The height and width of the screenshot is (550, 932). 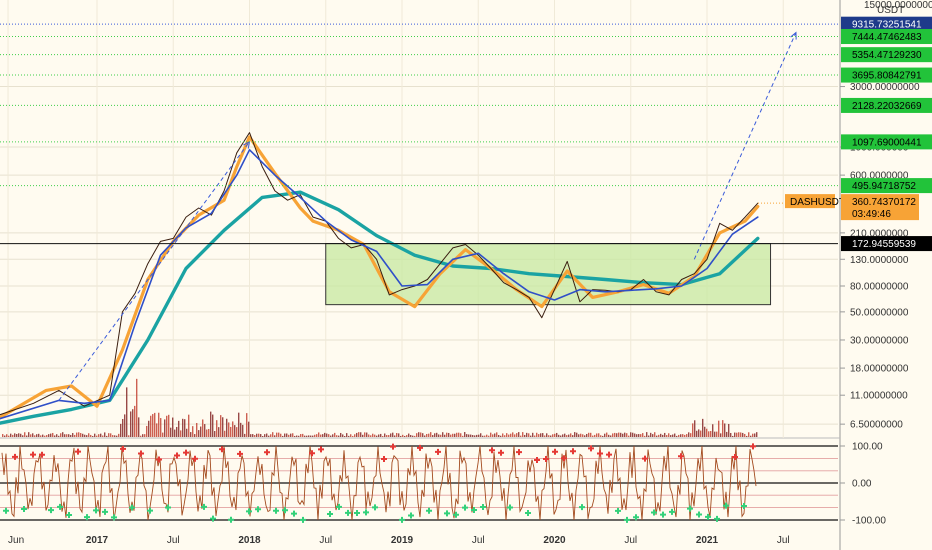 What do you see at coordinates (793, 35) in the screenshot?
I see `trend-arrow-head` at bounding box center [793, 35].